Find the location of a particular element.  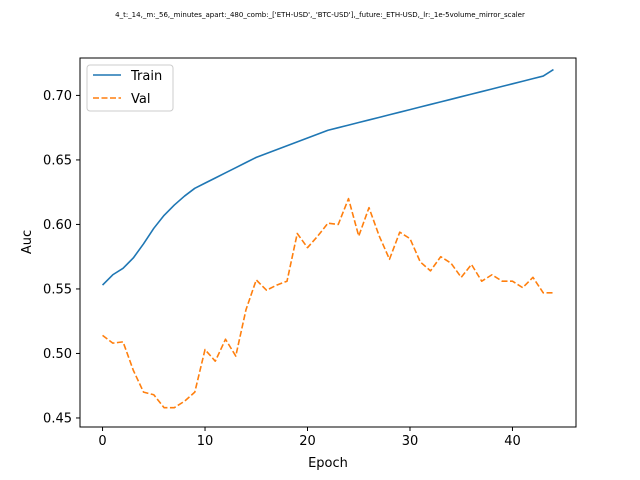

legend: Train Val is located at coordinates (130, 88).